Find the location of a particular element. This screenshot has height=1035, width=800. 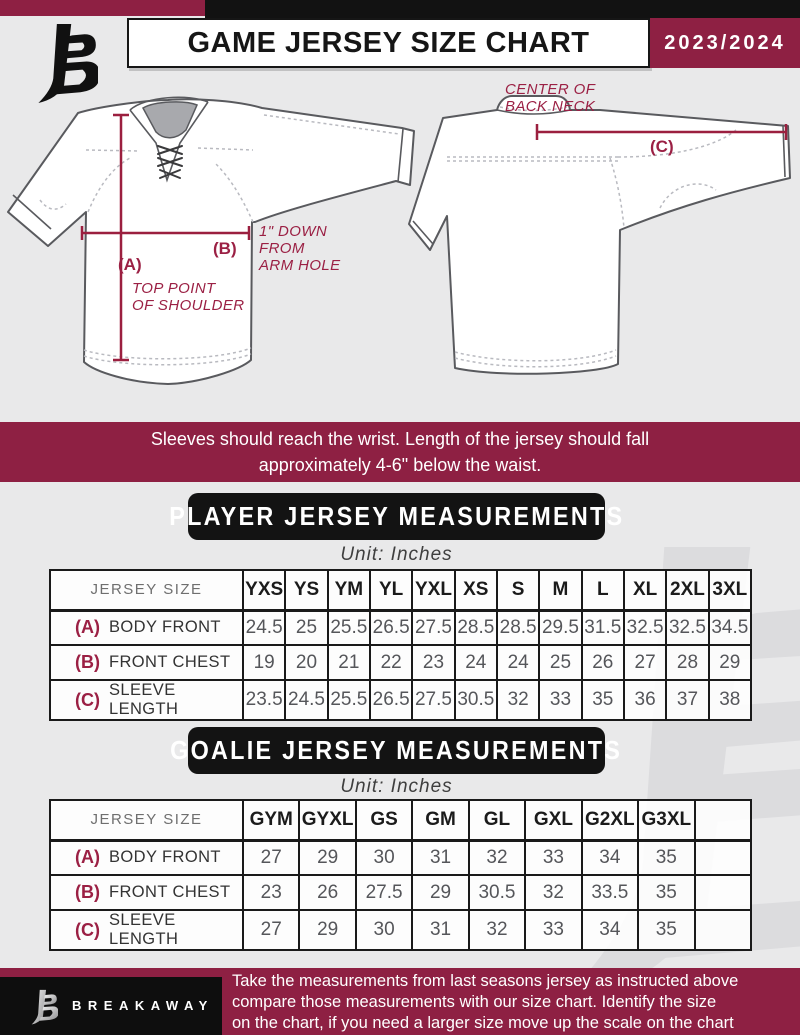

measurement-line-a: (A) TOP POINT OF SHOULDER is located at coordinates (178, 237).